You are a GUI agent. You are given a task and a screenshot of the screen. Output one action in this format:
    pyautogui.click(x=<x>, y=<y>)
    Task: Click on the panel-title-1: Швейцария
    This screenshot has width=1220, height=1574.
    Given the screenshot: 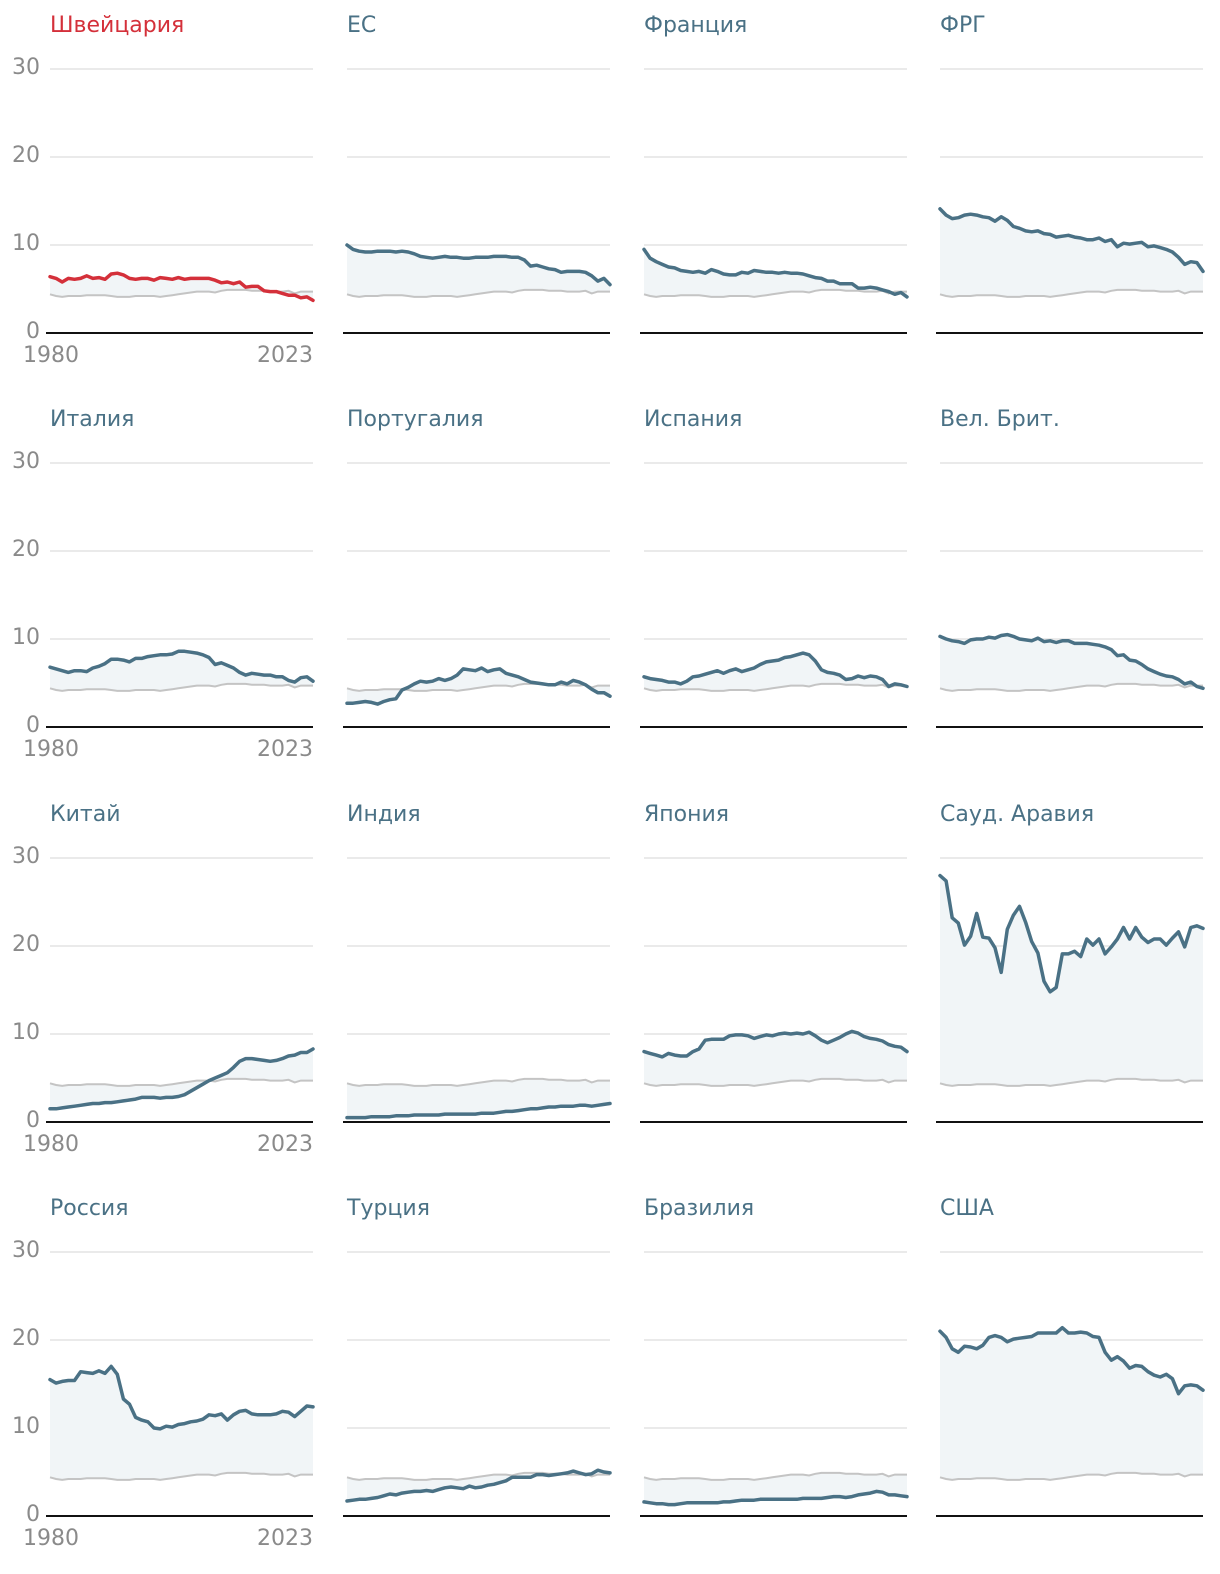 What is the action you would take?
    pyautogui.click(x=117, y=25)
    